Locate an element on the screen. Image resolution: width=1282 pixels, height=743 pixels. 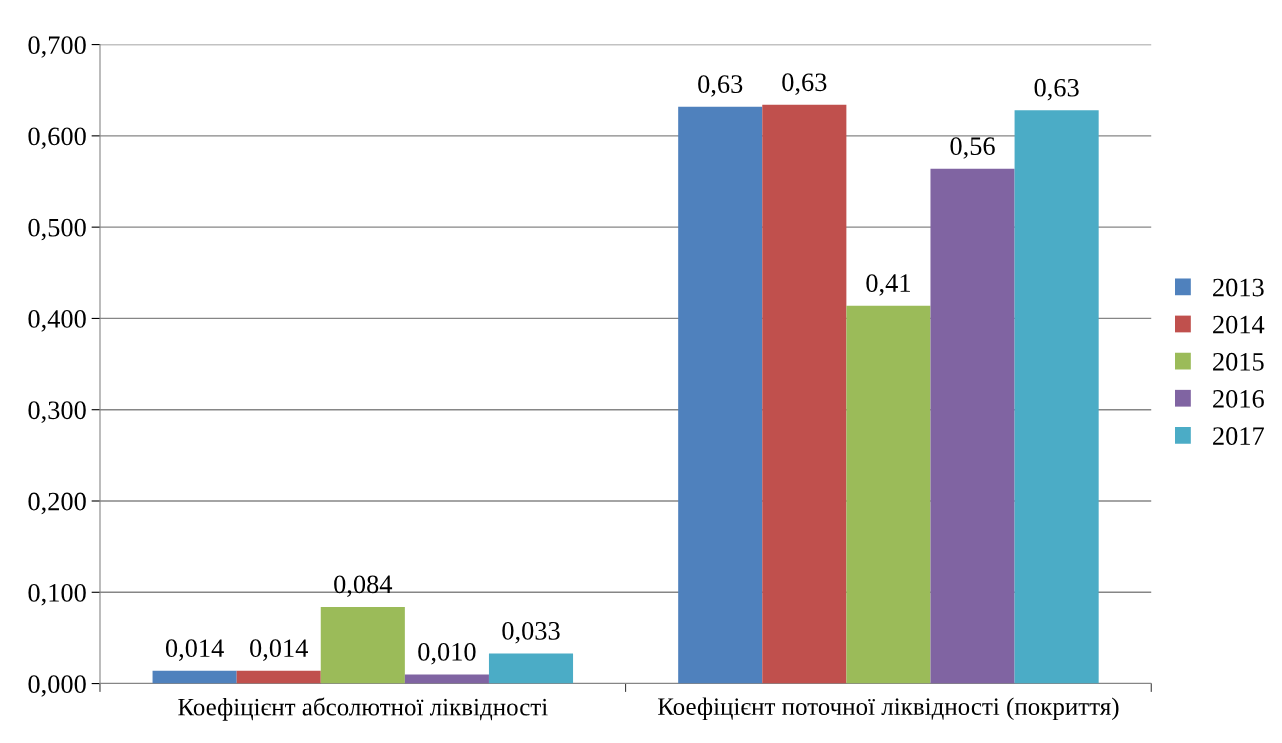
legend-label: 2016 is located at coordinates (1238, 398).